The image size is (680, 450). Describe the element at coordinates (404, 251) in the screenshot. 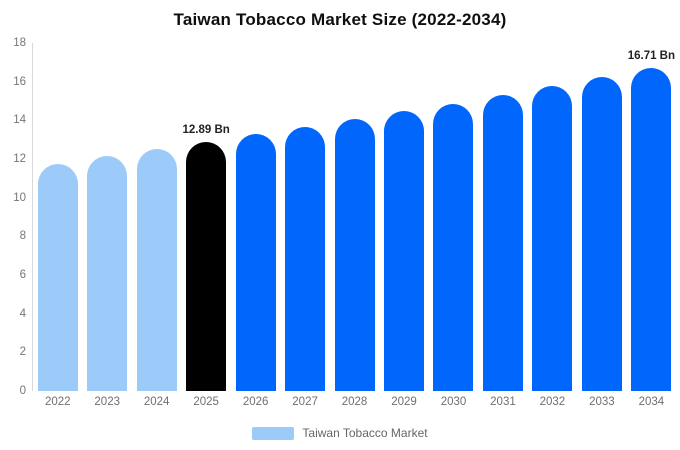

I see `bar-2029` at that location.